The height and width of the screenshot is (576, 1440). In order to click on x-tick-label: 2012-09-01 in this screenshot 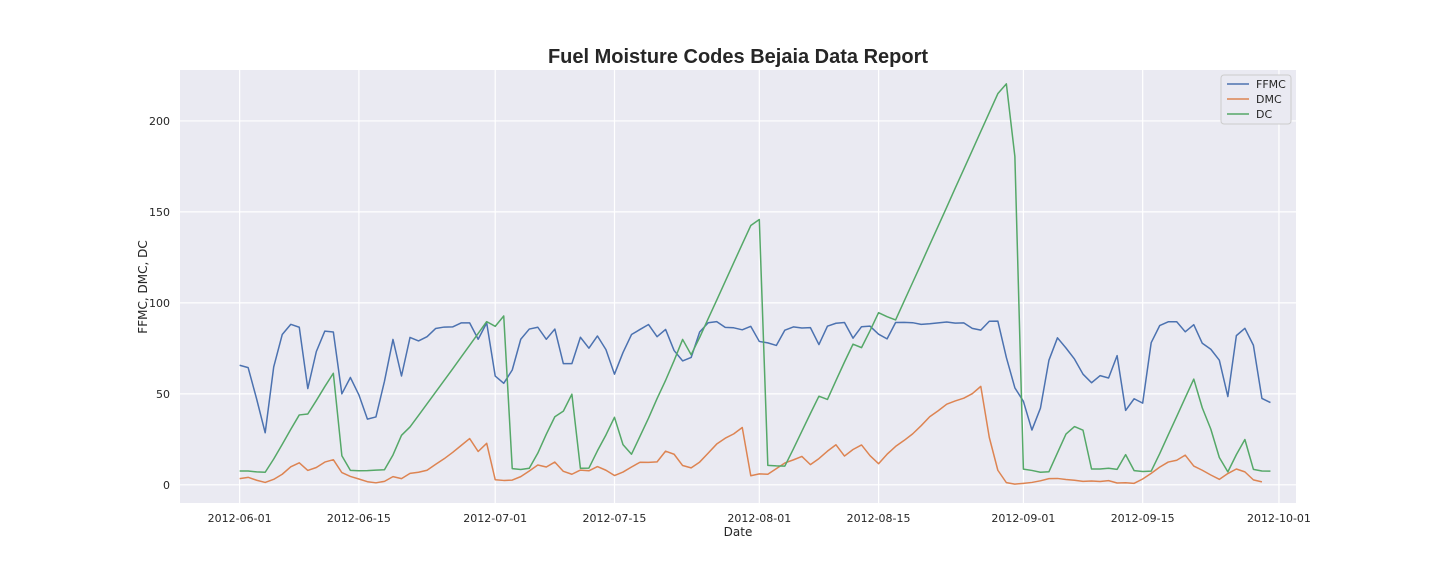, I will do `click(1023, 518)`.